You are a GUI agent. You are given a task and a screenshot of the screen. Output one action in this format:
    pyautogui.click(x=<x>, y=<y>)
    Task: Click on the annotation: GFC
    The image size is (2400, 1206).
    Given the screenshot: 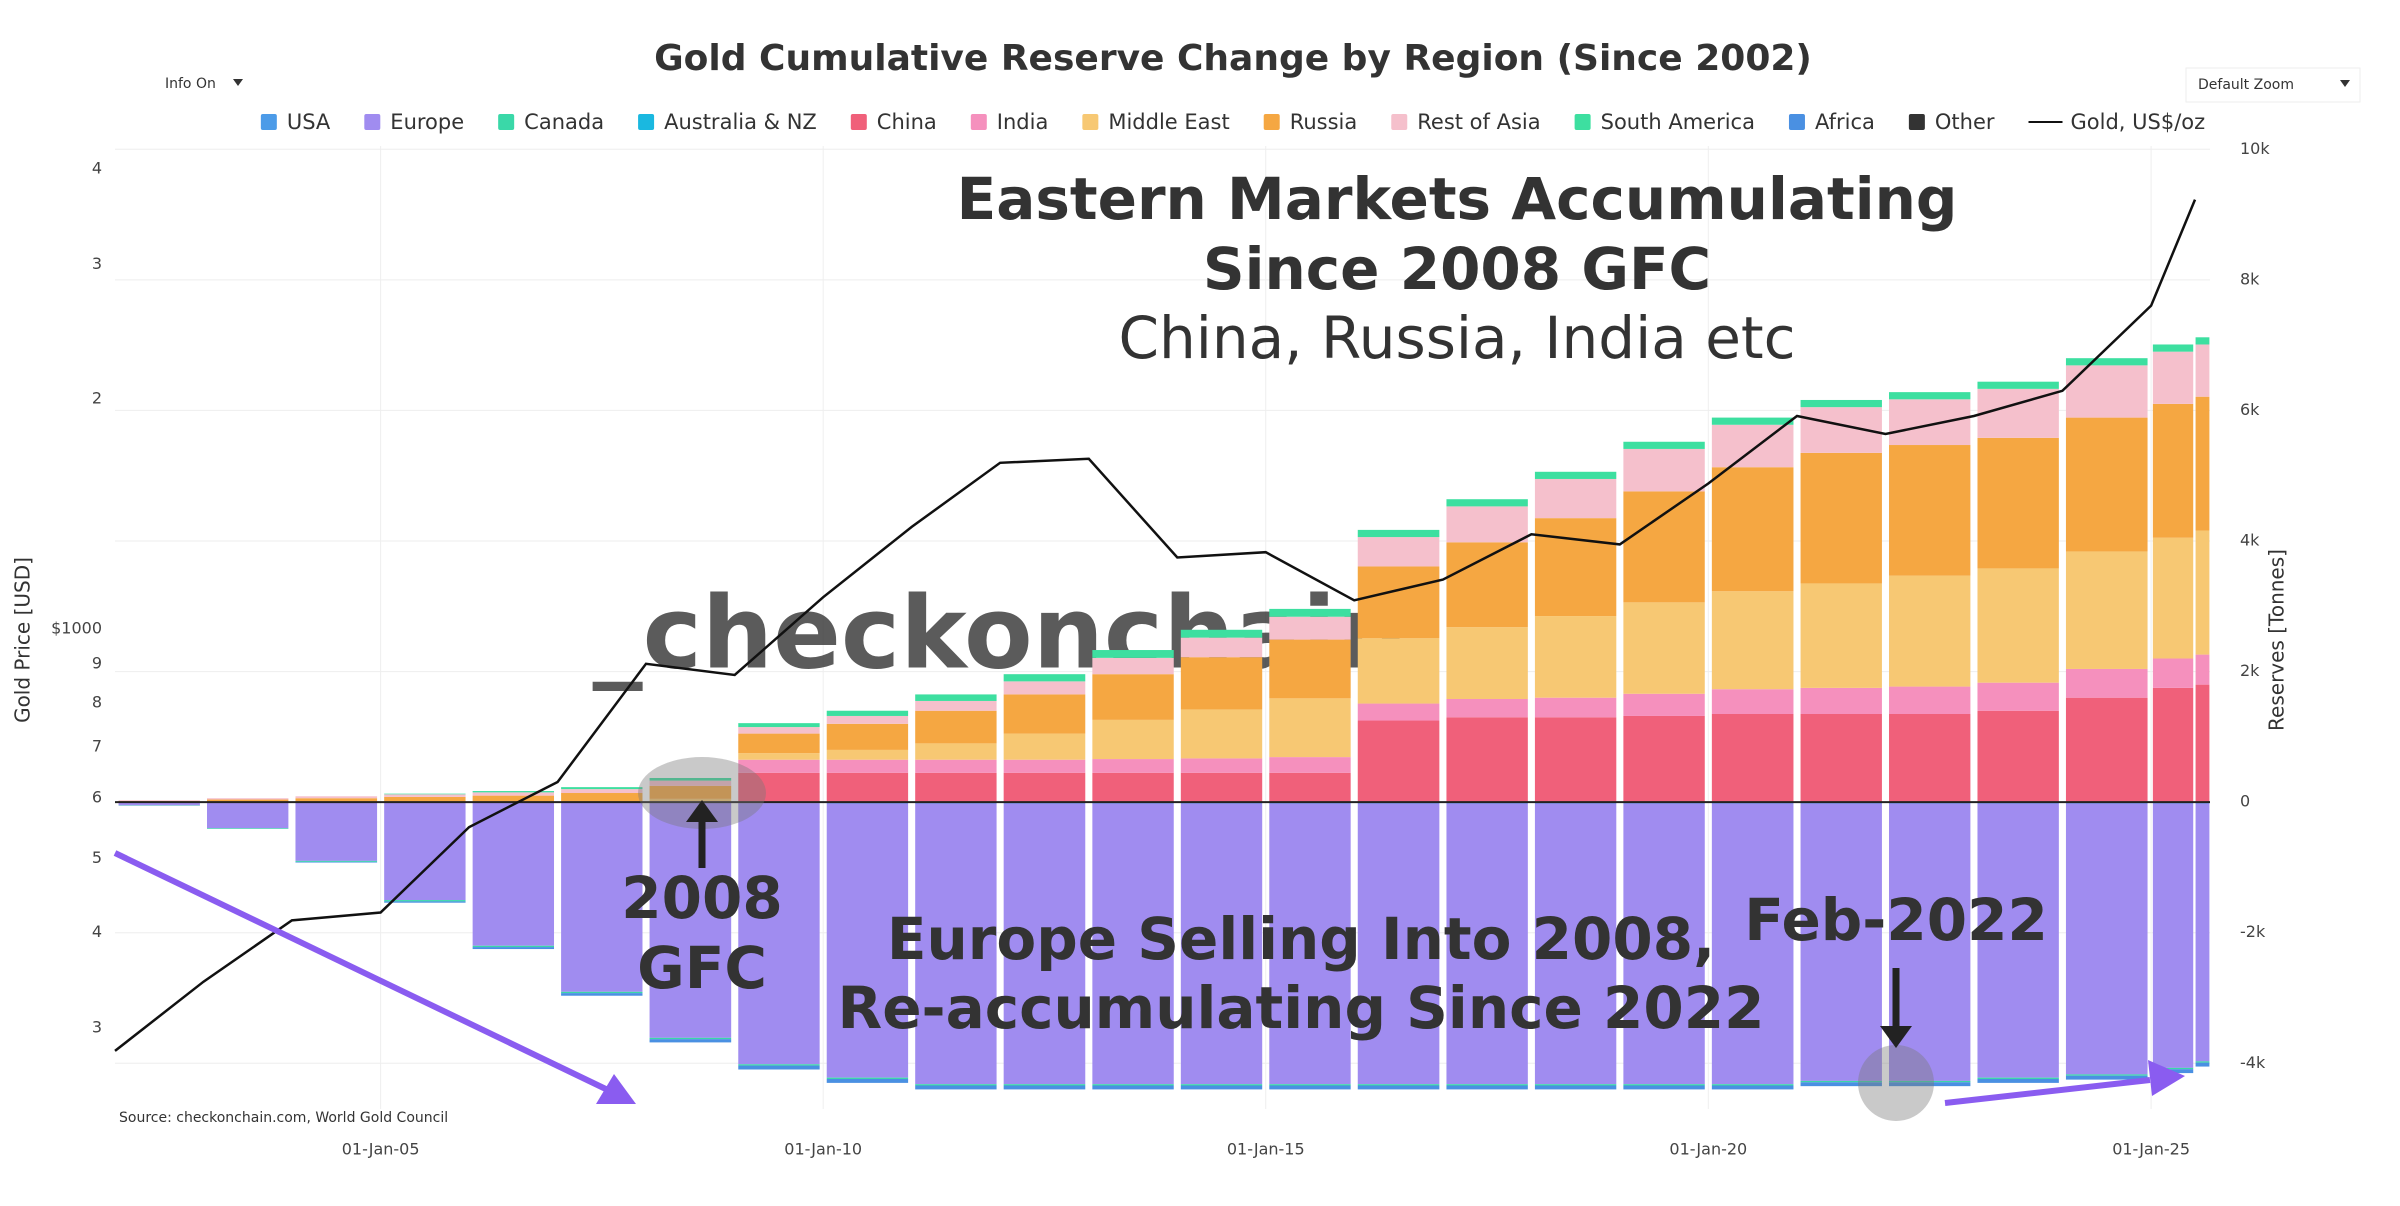 What is the action you would take?
    pyautogui.click(x=702, y=968)
    